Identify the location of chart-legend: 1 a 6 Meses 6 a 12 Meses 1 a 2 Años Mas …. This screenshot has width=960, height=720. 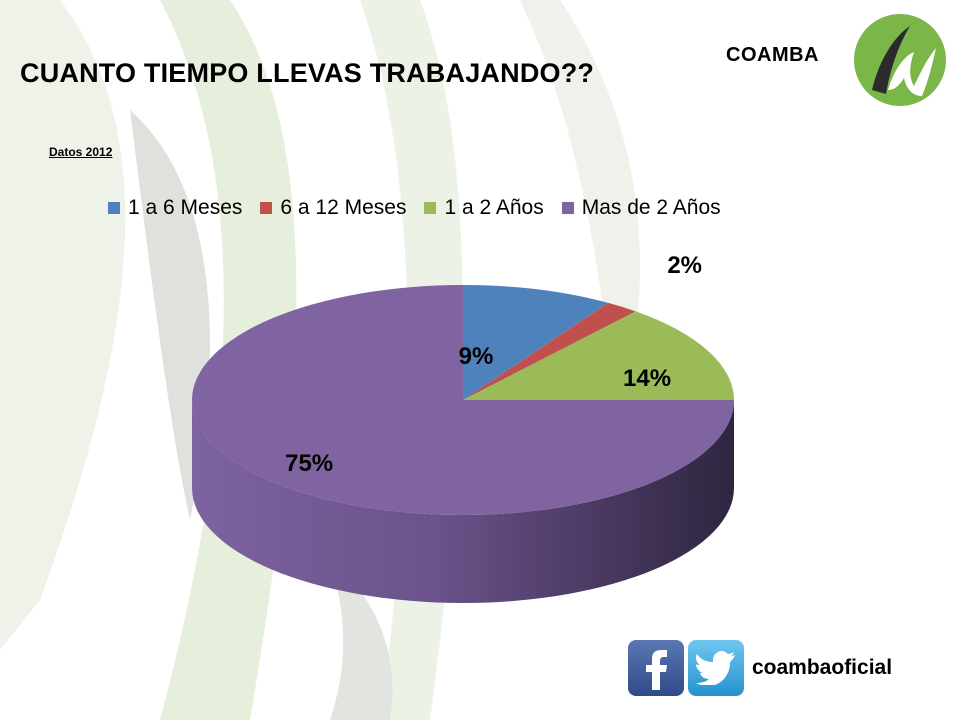
(414, 208).